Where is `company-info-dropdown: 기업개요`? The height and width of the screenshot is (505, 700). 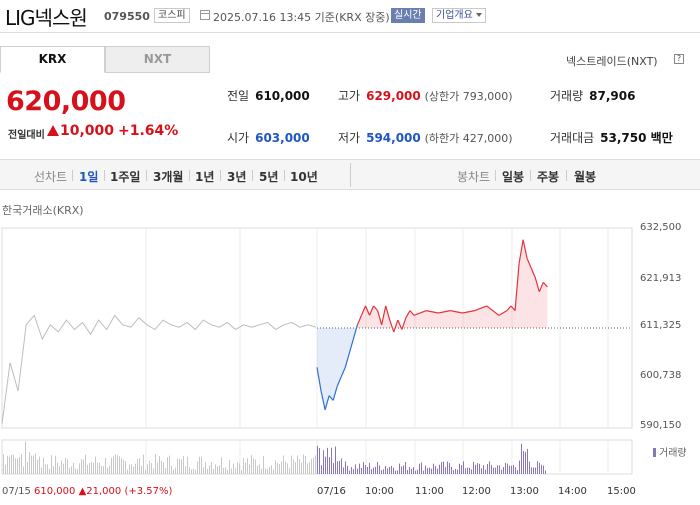 company-info-dropdown: 기업개요 is located at coordinates (459, 15).